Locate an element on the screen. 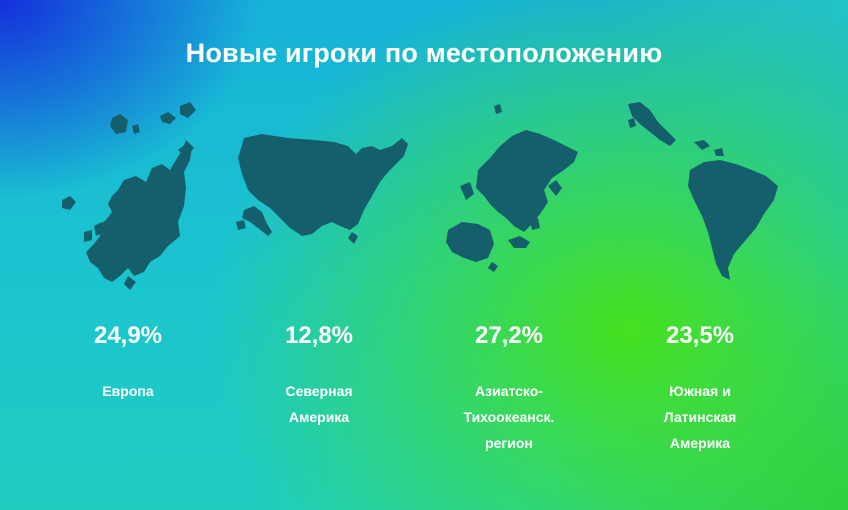 The image size is (848, 510). europe-label: Европа is located at coordinates (128, 391).